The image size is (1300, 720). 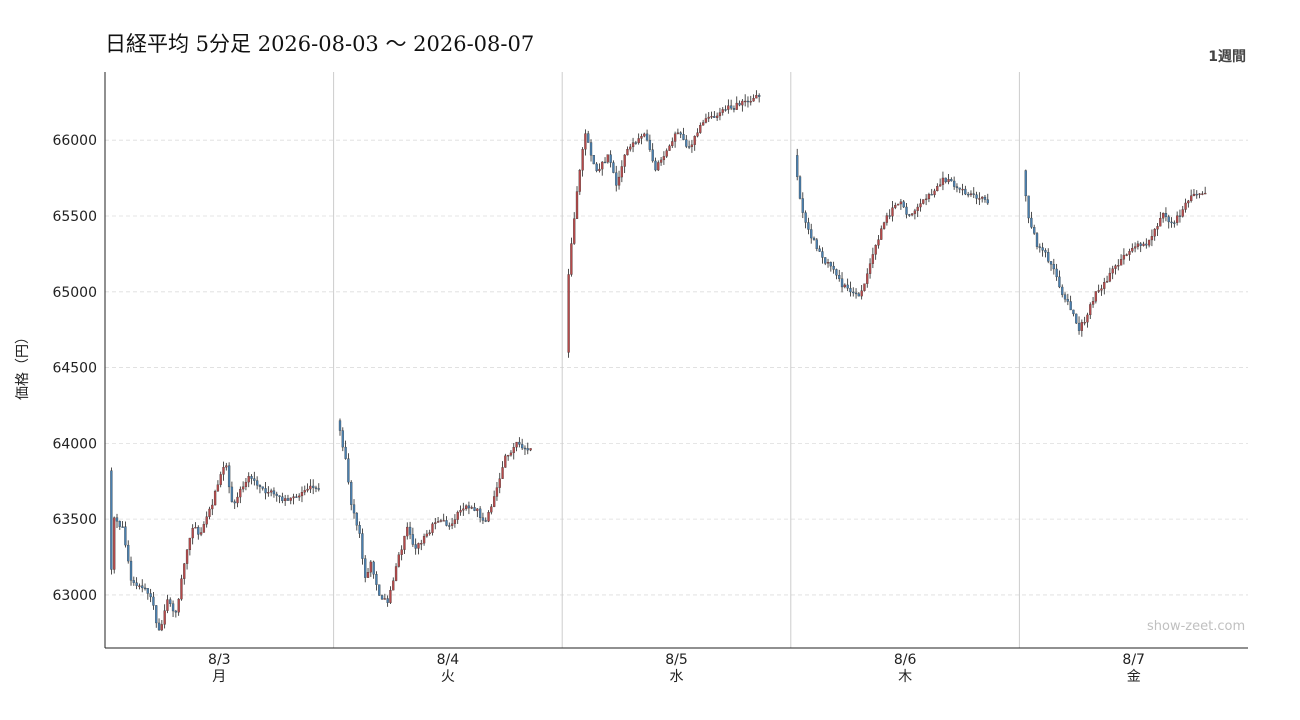 I want to click on period-label: 1週間, so click(x=1227, y=57).